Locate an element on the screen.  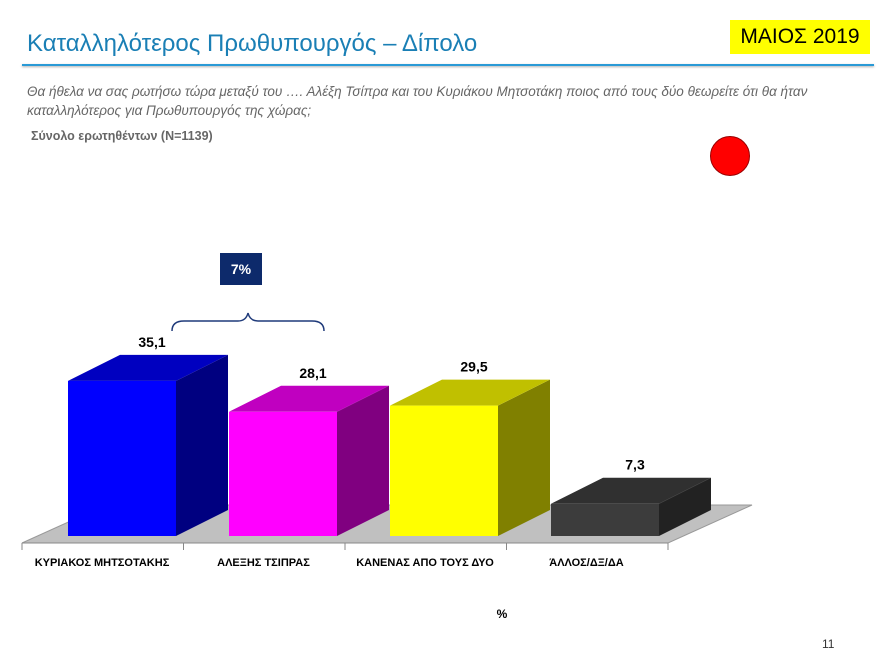
title-divider is located at coordinates (448, 65).